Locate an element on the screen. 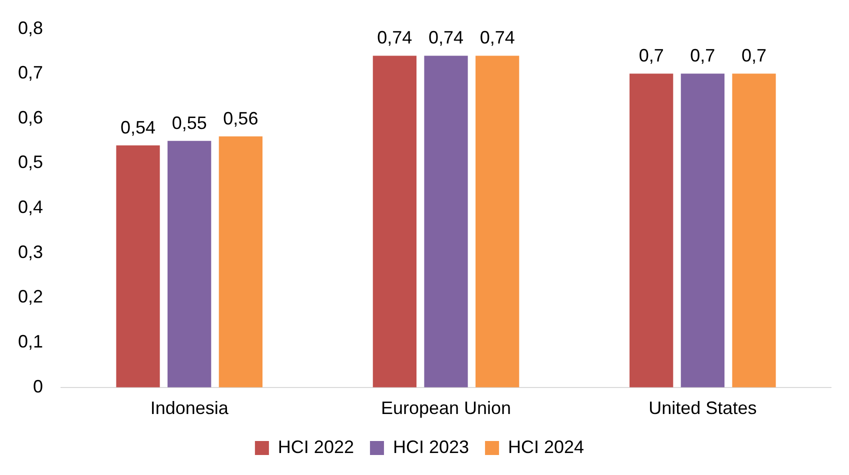 Image resolution: width=849 pixels, height=475 pixels. data-label: 0,54 is located at coordinates (138, 127).